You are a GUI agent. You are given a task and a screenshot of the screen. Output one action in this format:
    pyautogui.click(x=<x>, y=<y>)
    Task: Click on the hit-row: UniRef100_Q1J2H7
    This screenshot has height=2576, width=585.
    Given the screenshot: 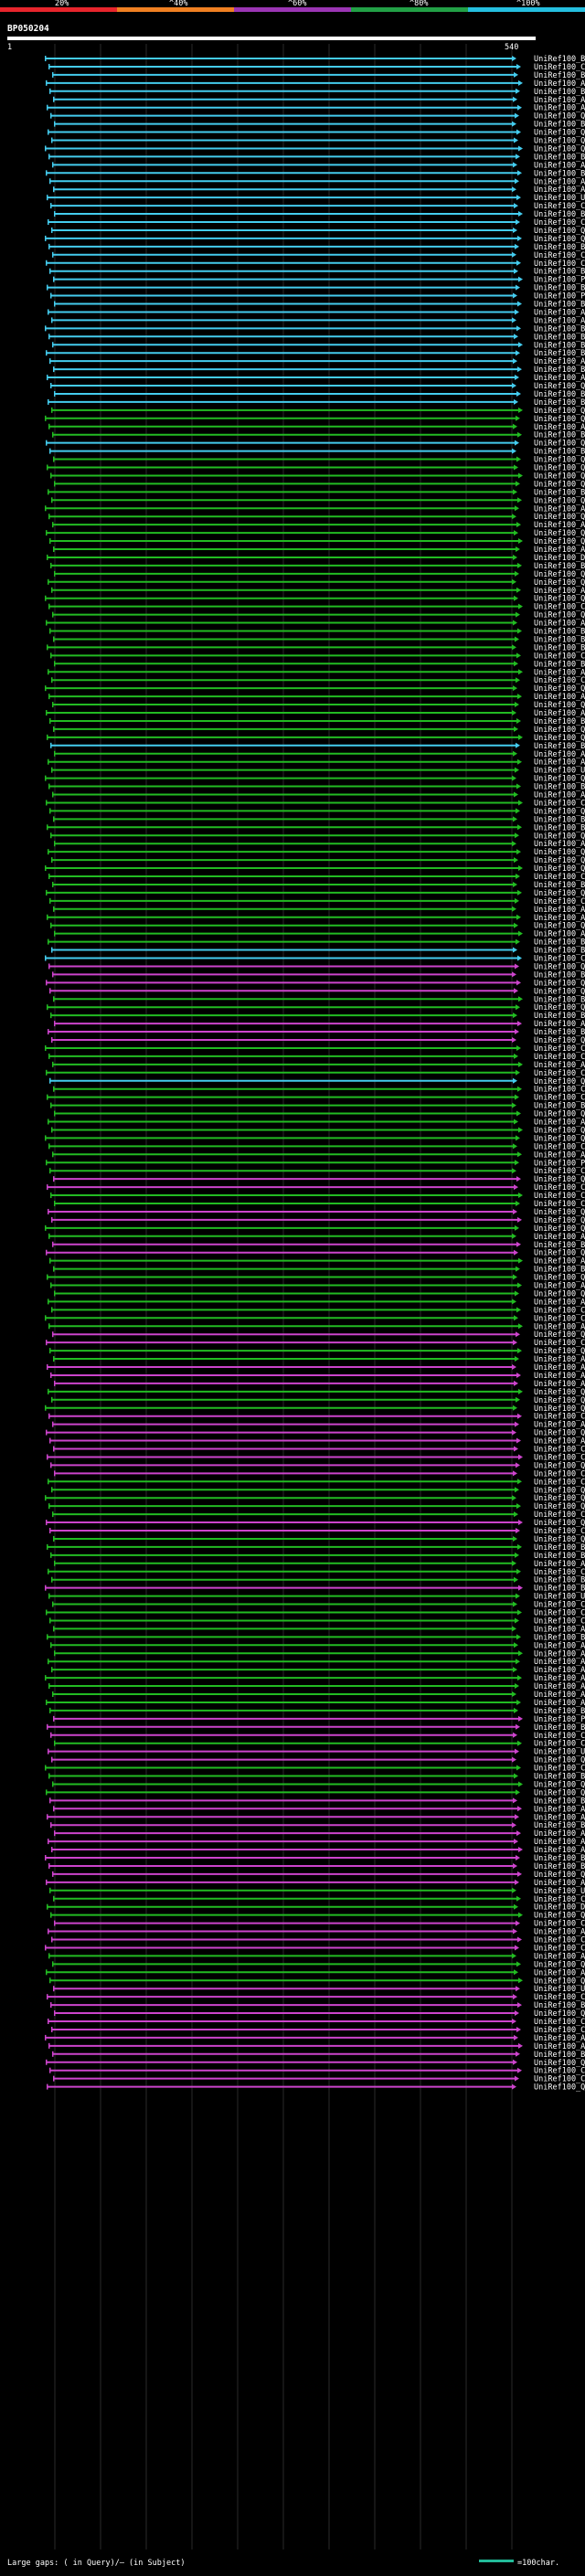 What is the action you would take?
    pyautogui.click(x=317, y=1351)
    